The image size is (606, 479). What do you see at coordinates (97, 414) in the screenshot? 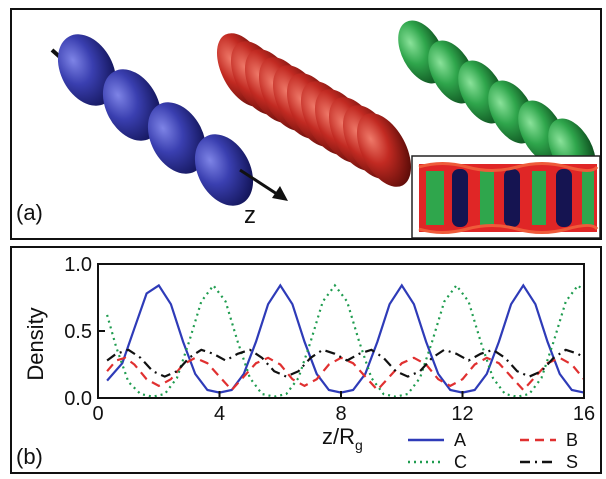
I see `x-tick-label: 0` at bounding box center [97, 414].